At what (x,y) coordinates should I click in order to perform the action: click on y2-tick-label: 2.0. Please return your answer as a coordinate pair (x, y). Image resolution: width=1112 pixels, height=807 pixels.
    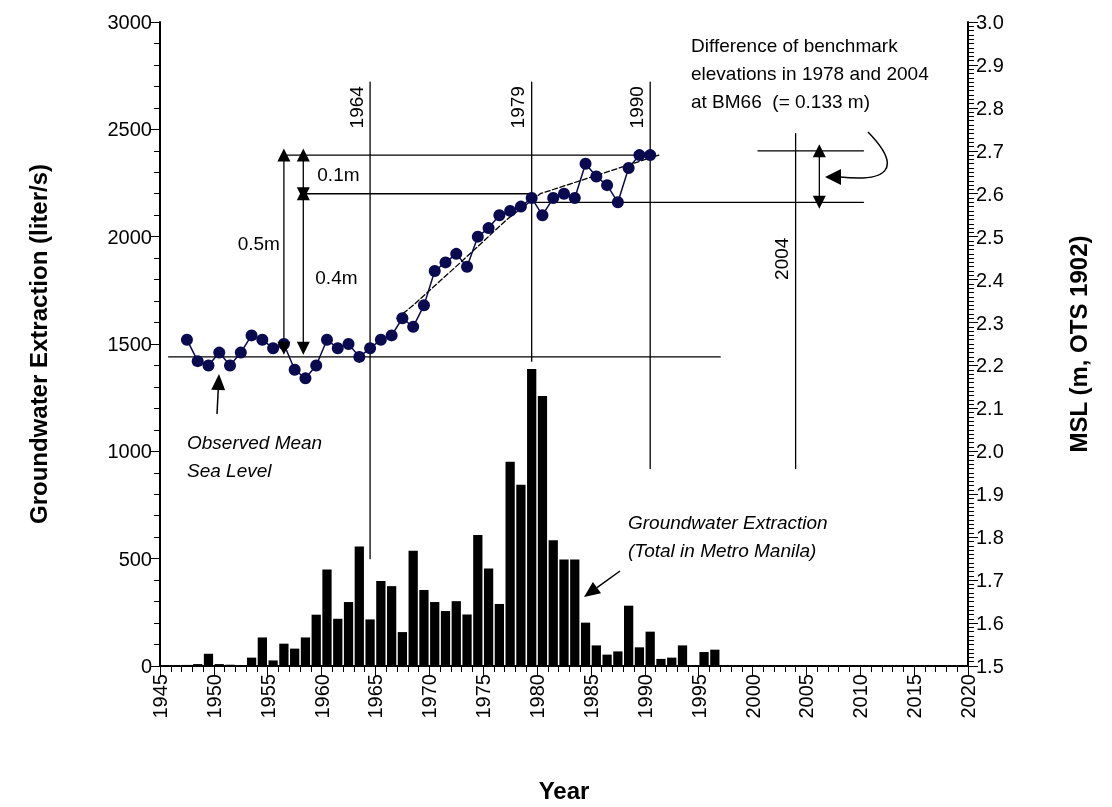
    Looking at the image, I should click on (990, 451).